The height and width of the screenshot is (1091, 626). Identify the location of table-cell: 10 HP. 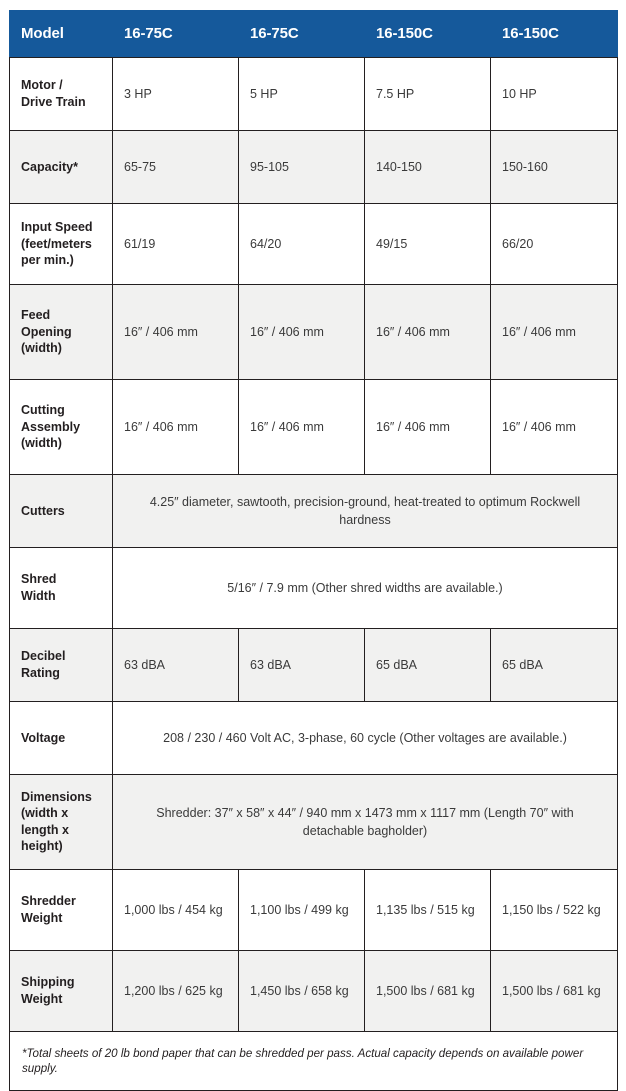
(554, 93).